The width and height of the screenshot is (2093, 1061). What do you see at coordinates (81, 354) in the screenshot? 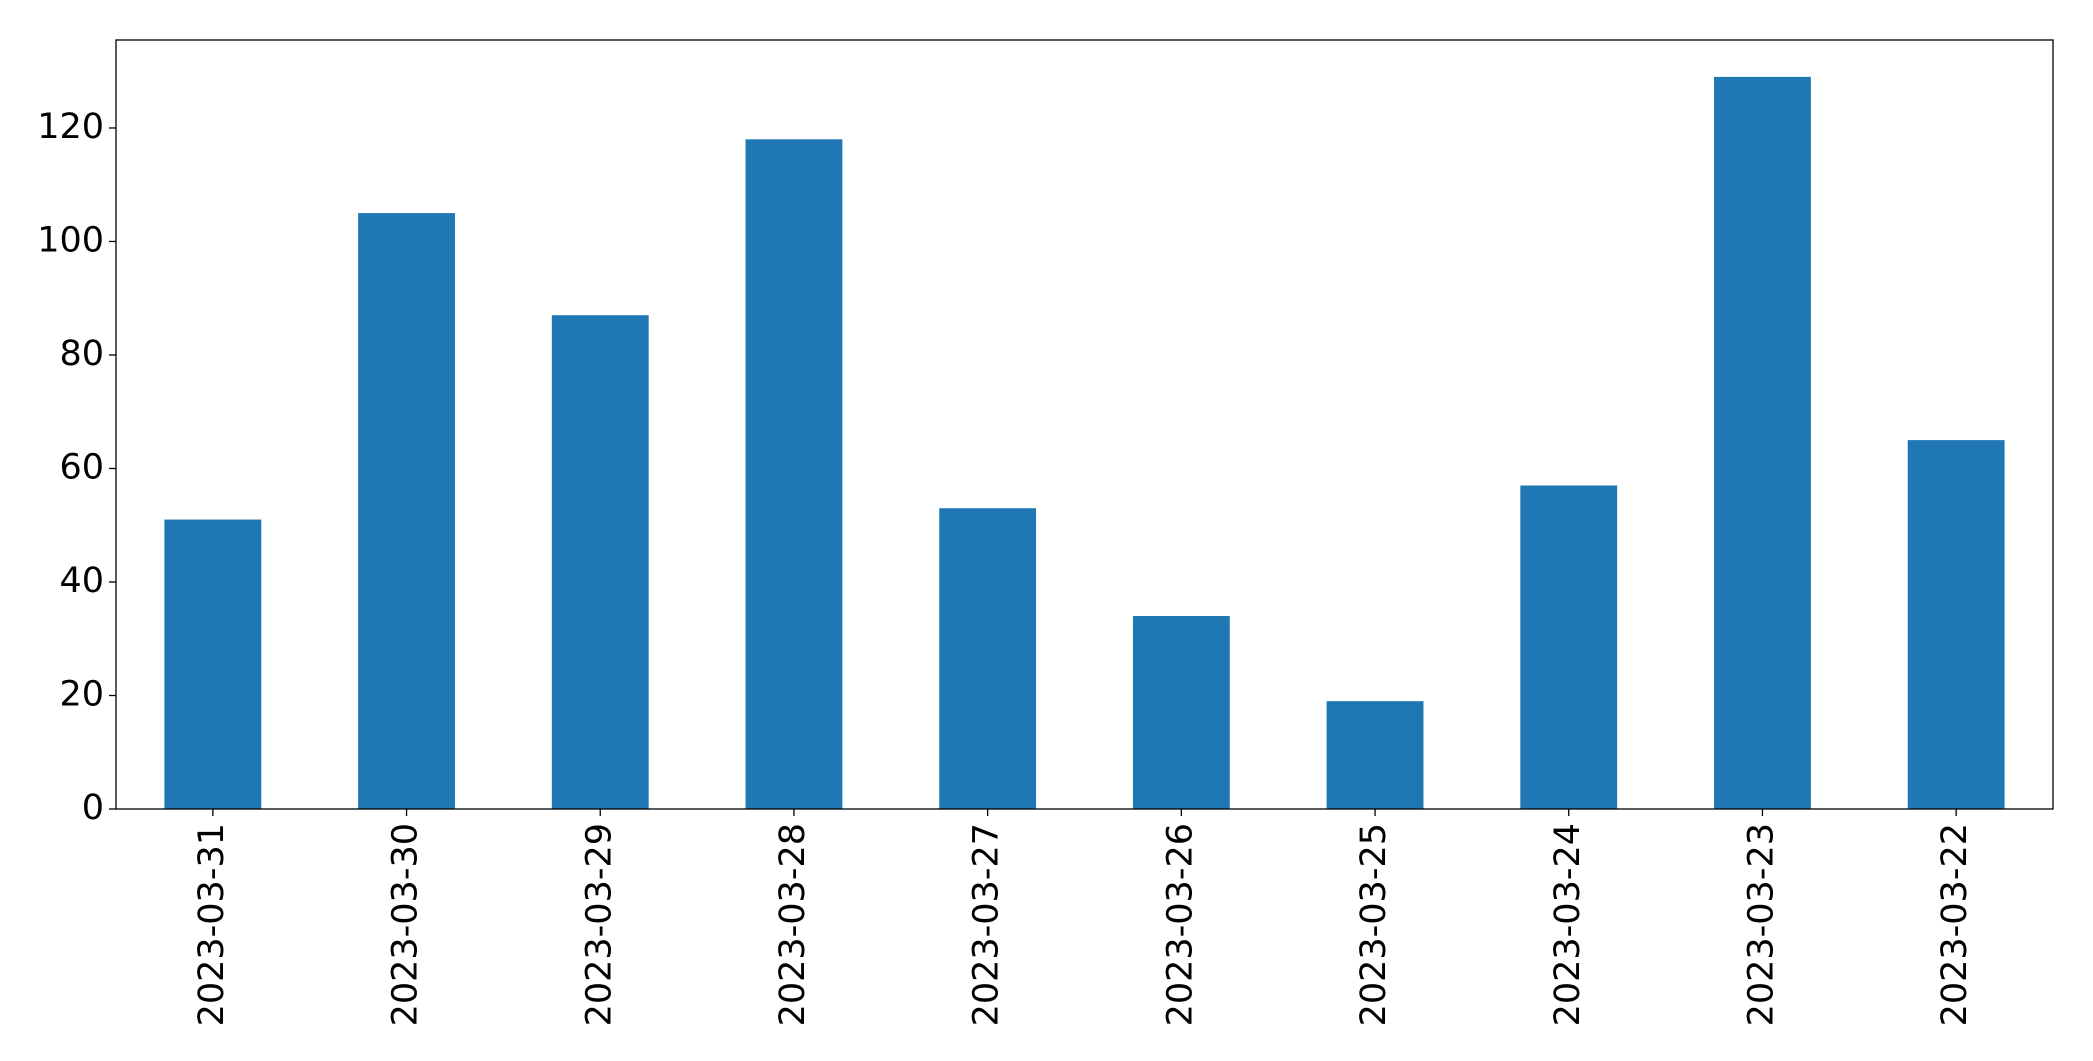
I see `y-tick-label: 80` at bounding box center [81, 354].